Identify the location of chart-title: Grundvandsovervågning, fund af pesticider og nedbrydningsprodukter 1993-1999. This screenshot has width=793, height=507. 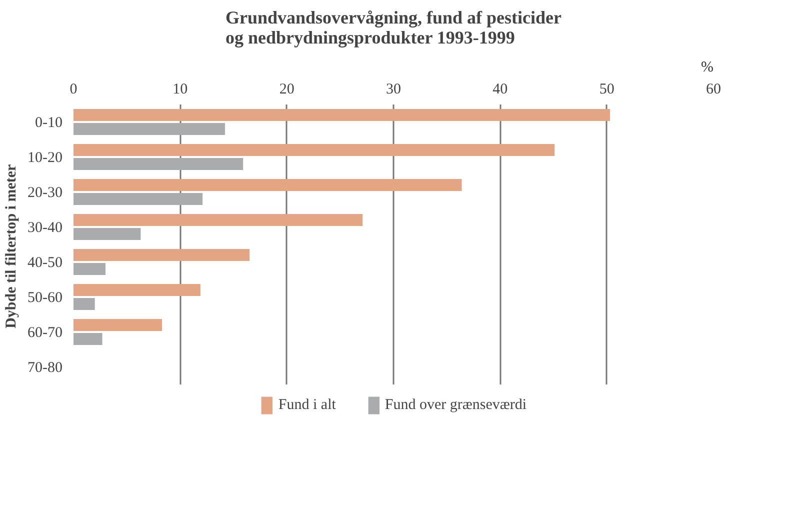
(393, 28).